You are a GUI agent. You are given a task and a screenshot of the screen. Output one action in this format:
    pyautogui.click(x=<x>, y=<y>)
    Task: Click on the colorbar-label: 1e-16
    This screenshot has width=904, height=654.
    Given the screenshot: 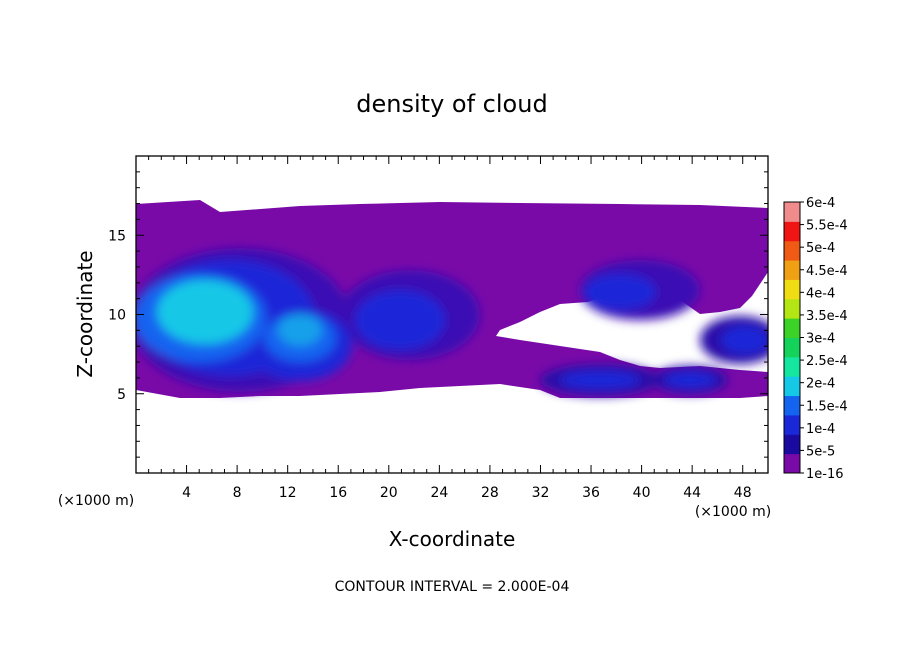 What is the action you would take?
    pyautogui.click(x=825, y=474)
    